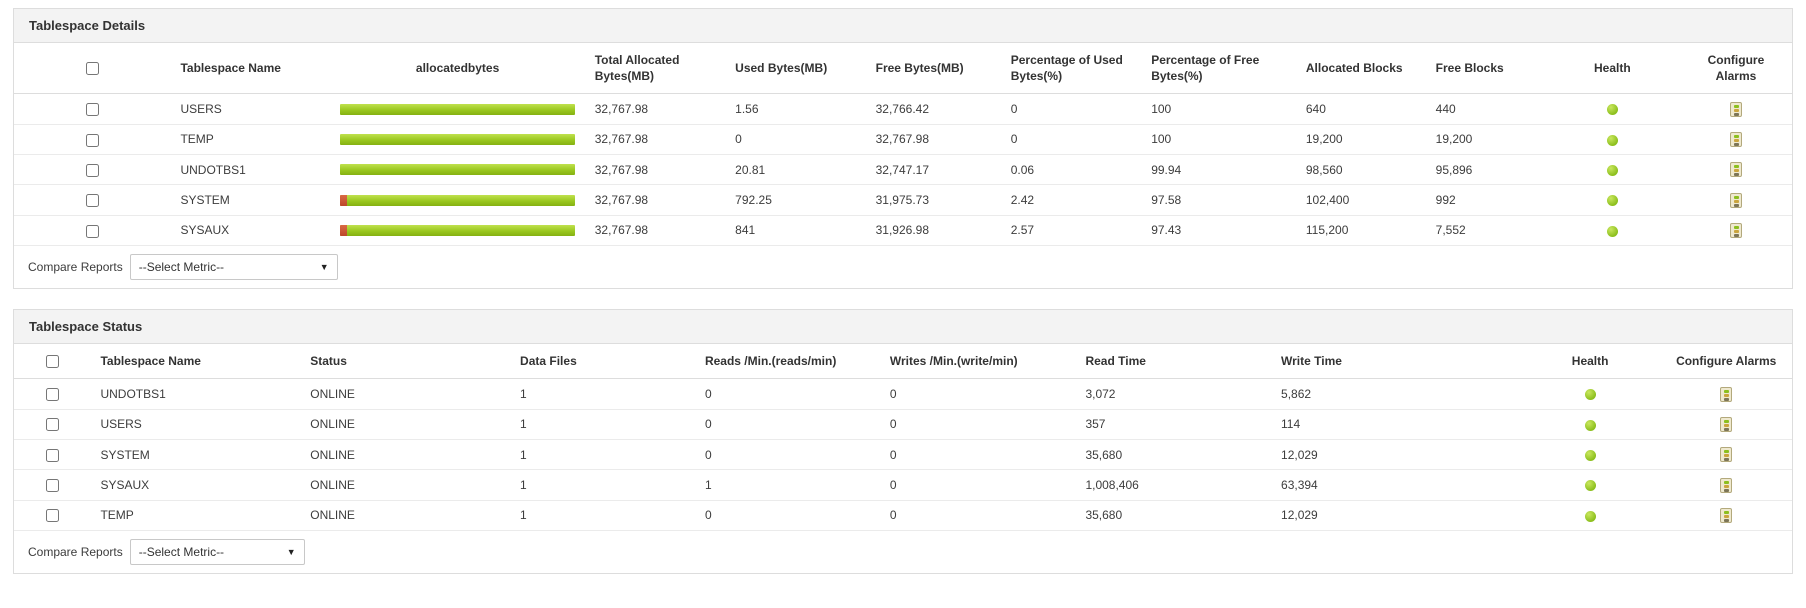 The image size is (1806, 608). I want to click on column-header-pct_free: Percentage of Free Bytes(%), so click(1218, 69).